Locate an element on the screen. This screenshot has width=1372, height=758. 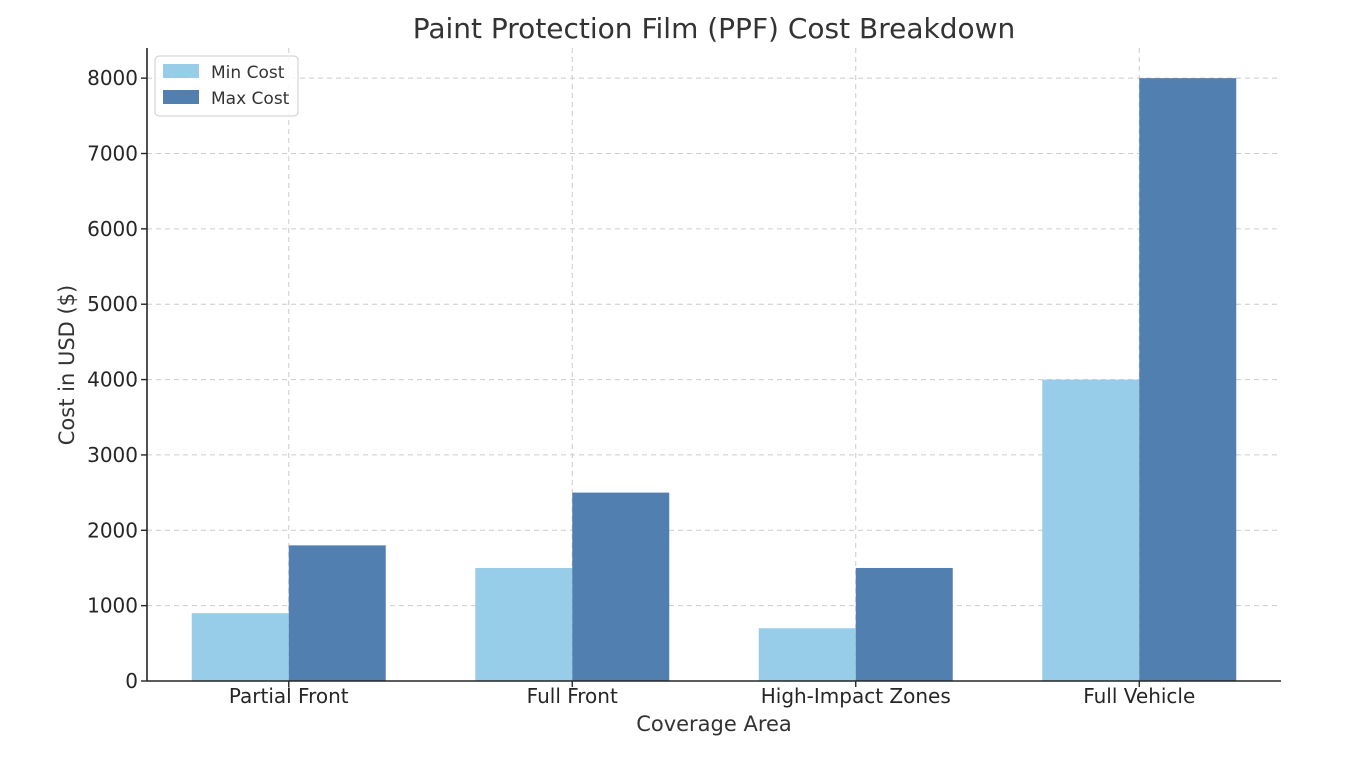
x-axis-label: Coverage Area is located at coordinates (714, 724).